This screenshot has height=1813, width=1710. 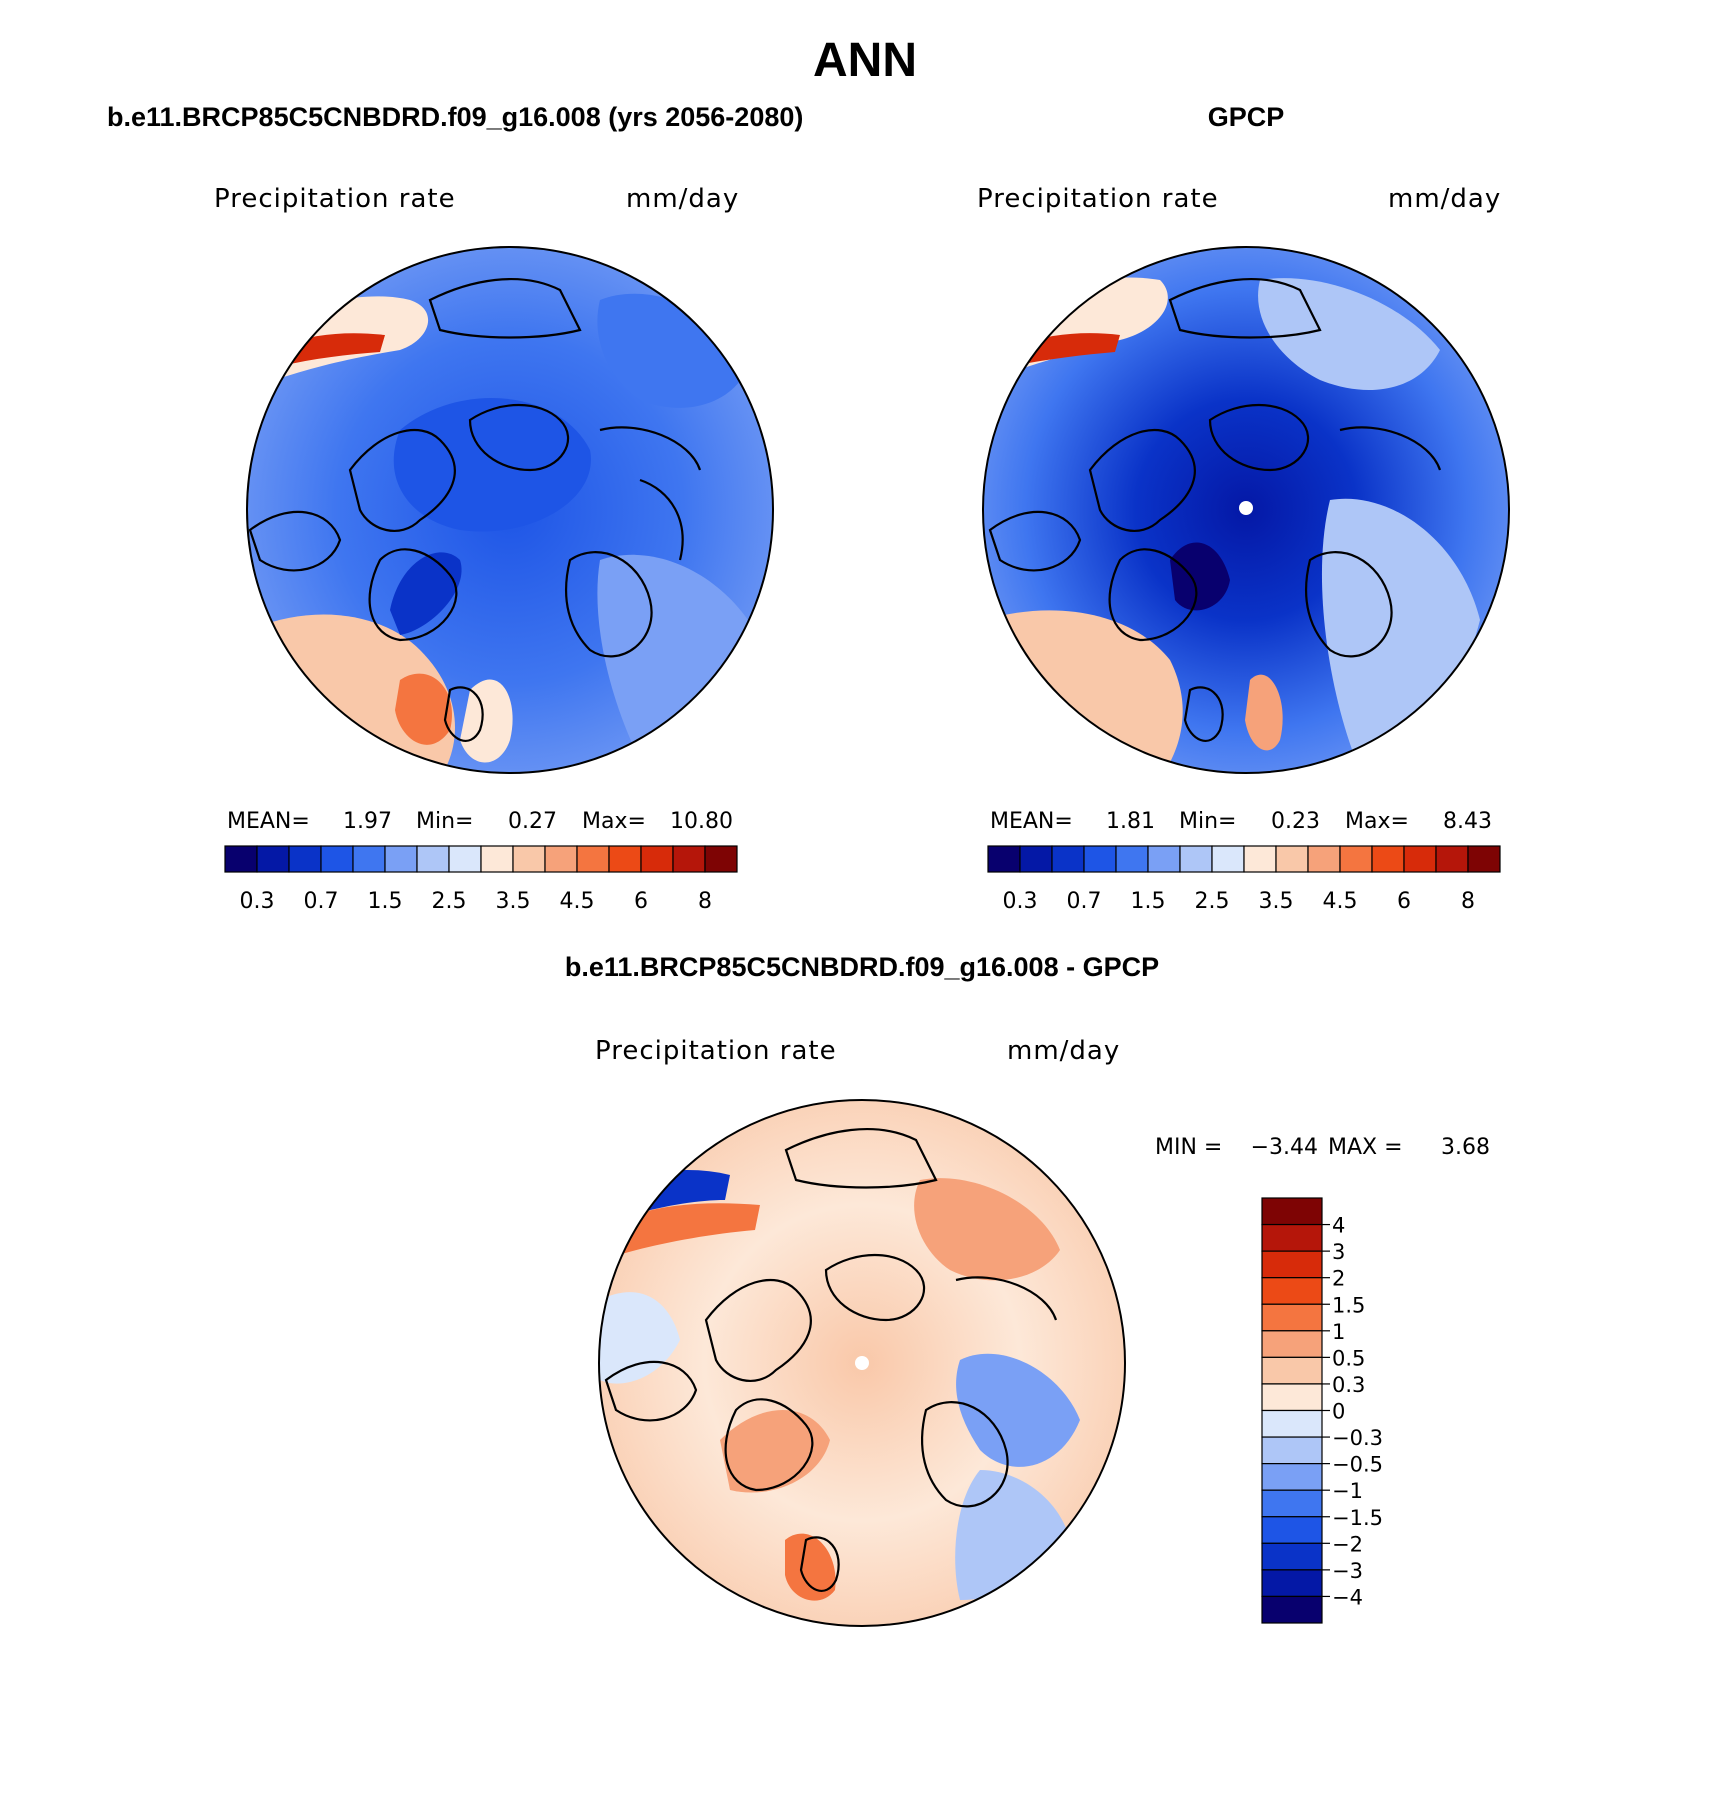 What do you see at coordinates (1018, 1410) in the screenshot?
I see `contour-east-negative` at bounding box center [1018, 1410].